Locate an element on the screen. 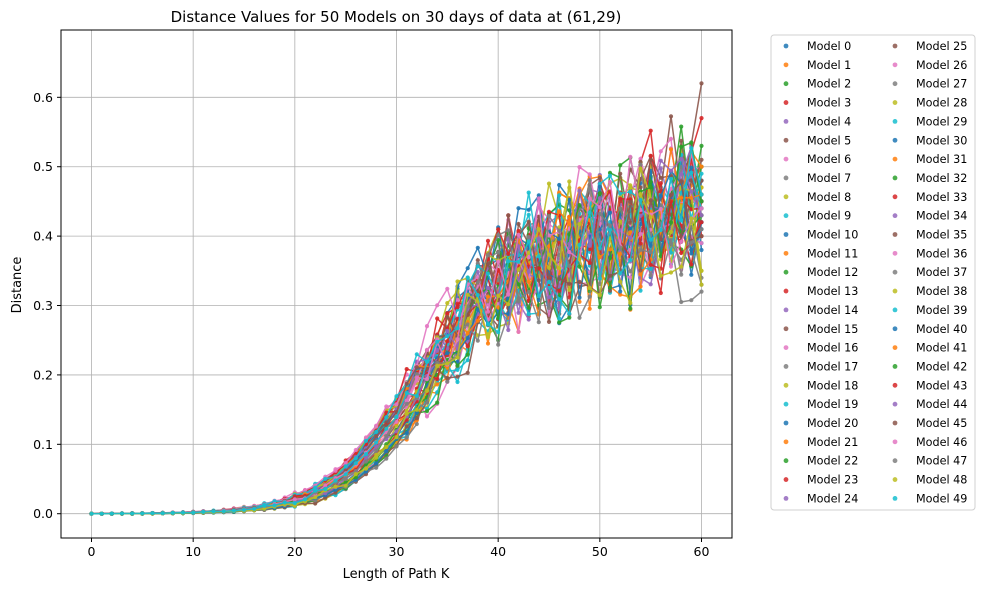 The image size is (984, 590). legend-entry: Model 24 is located at coordinates (832, 498).